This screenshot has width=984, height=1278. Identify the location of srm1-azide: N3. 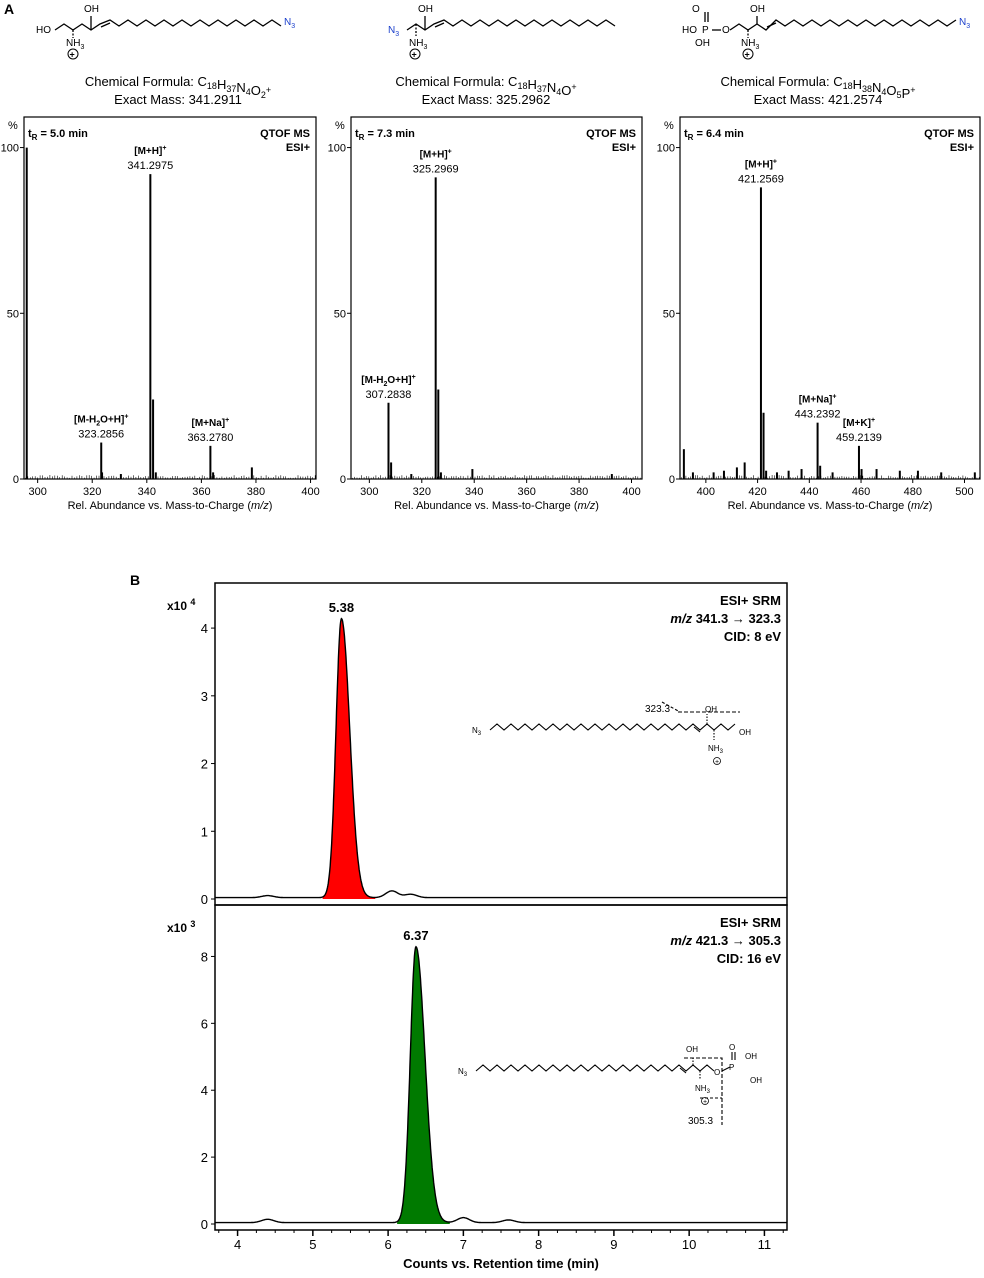
(477, 731).